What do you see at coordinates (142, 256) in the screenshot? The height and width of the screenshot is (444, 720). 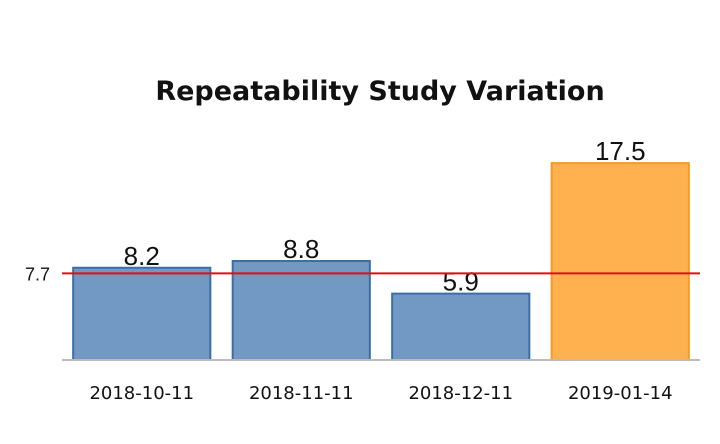 I see `value-label-2018-10-11: 8.2` at bounding box center [142, 256].